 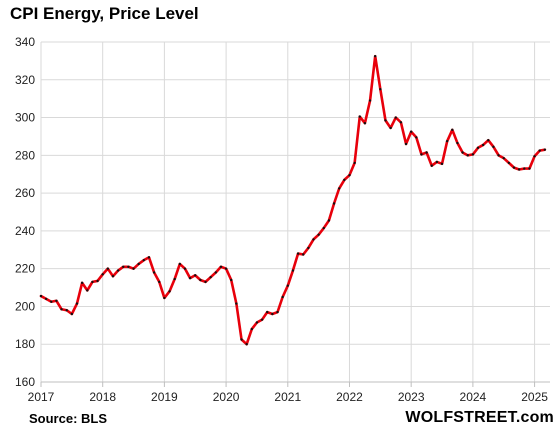 I want to click on y-tick-label: 200, so click(x=25, y=306).